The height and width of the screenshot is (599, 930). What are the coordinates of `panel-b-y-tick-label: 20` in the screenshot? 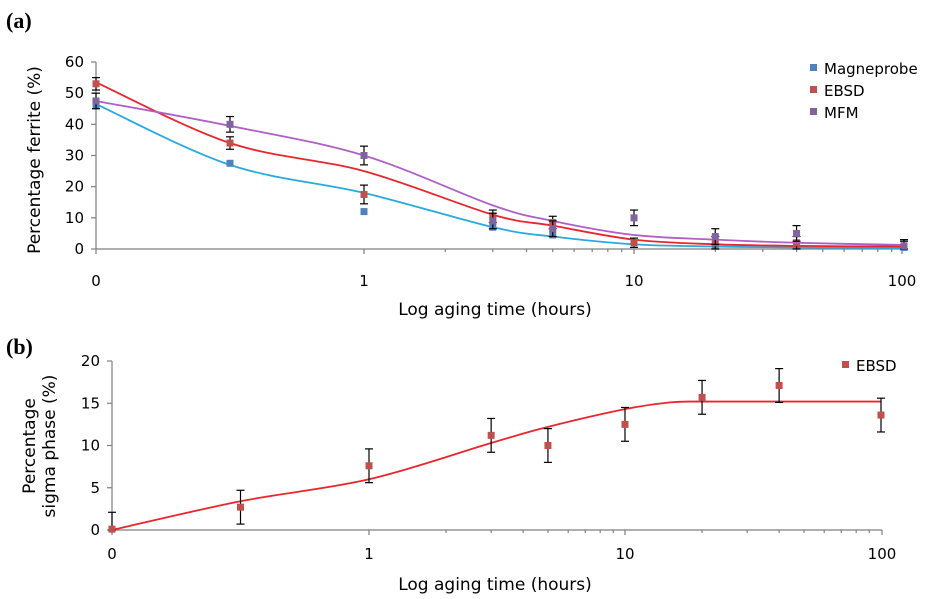 It's located at (90, 361).